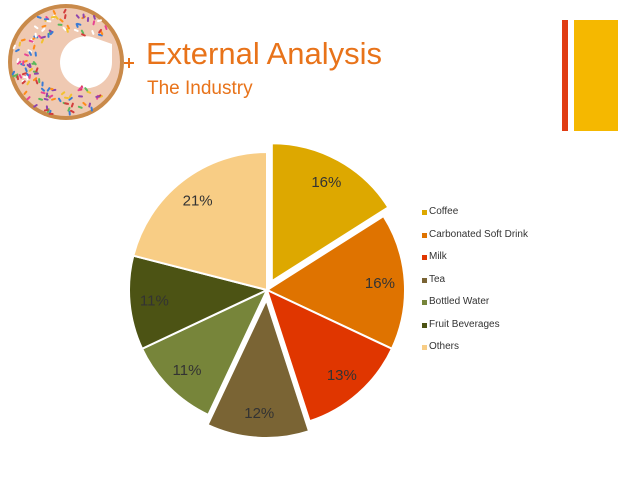 Image resolution: width=638 pixels, height=479 pixels. What do you see at coordinates (264, 53) in the screenshot?
I see `slide-title: External Analysis` at bounding box center [264, 53].